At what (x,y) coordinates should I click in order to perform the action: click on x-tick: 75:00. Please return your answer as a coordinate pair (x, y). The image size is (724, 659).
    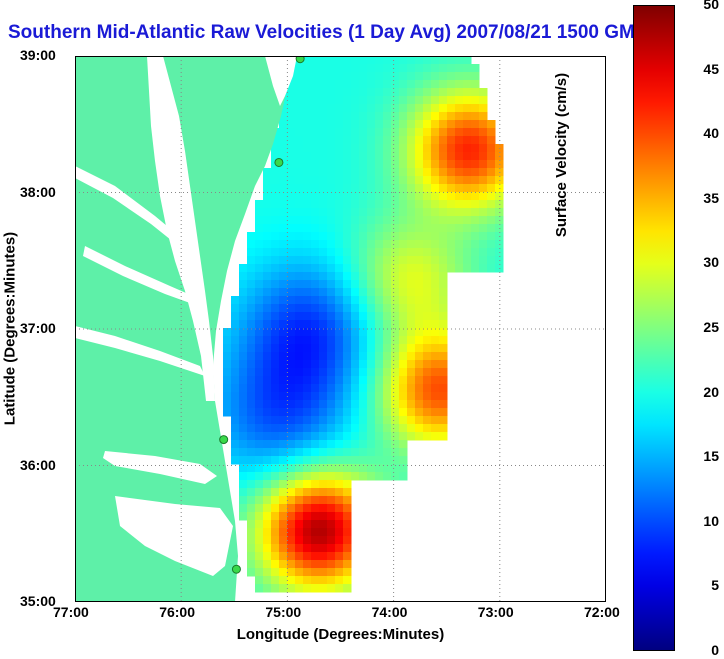
    Looking at the image, I should click on (283, 612).